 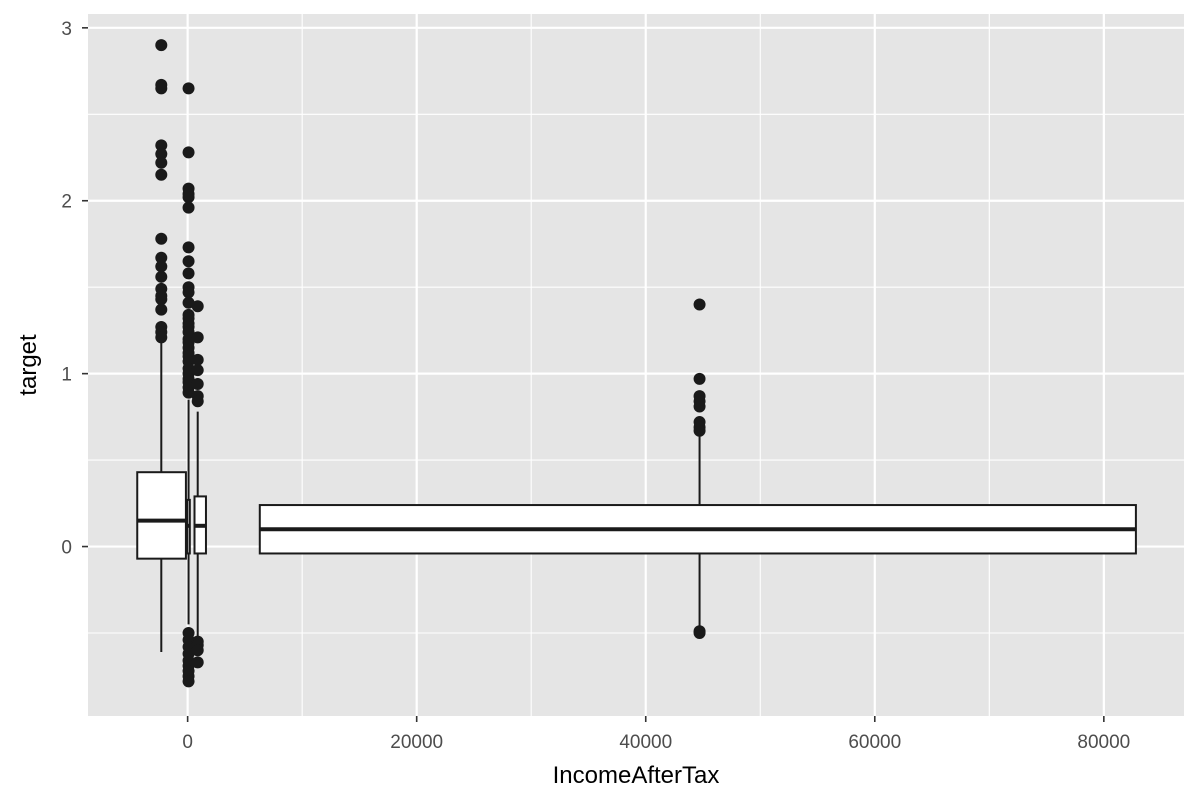 What do you see at coordinates (1103, 742) in the screenshot?
I see `x-tick-label: 80000` at bounding box center [1103, 742].